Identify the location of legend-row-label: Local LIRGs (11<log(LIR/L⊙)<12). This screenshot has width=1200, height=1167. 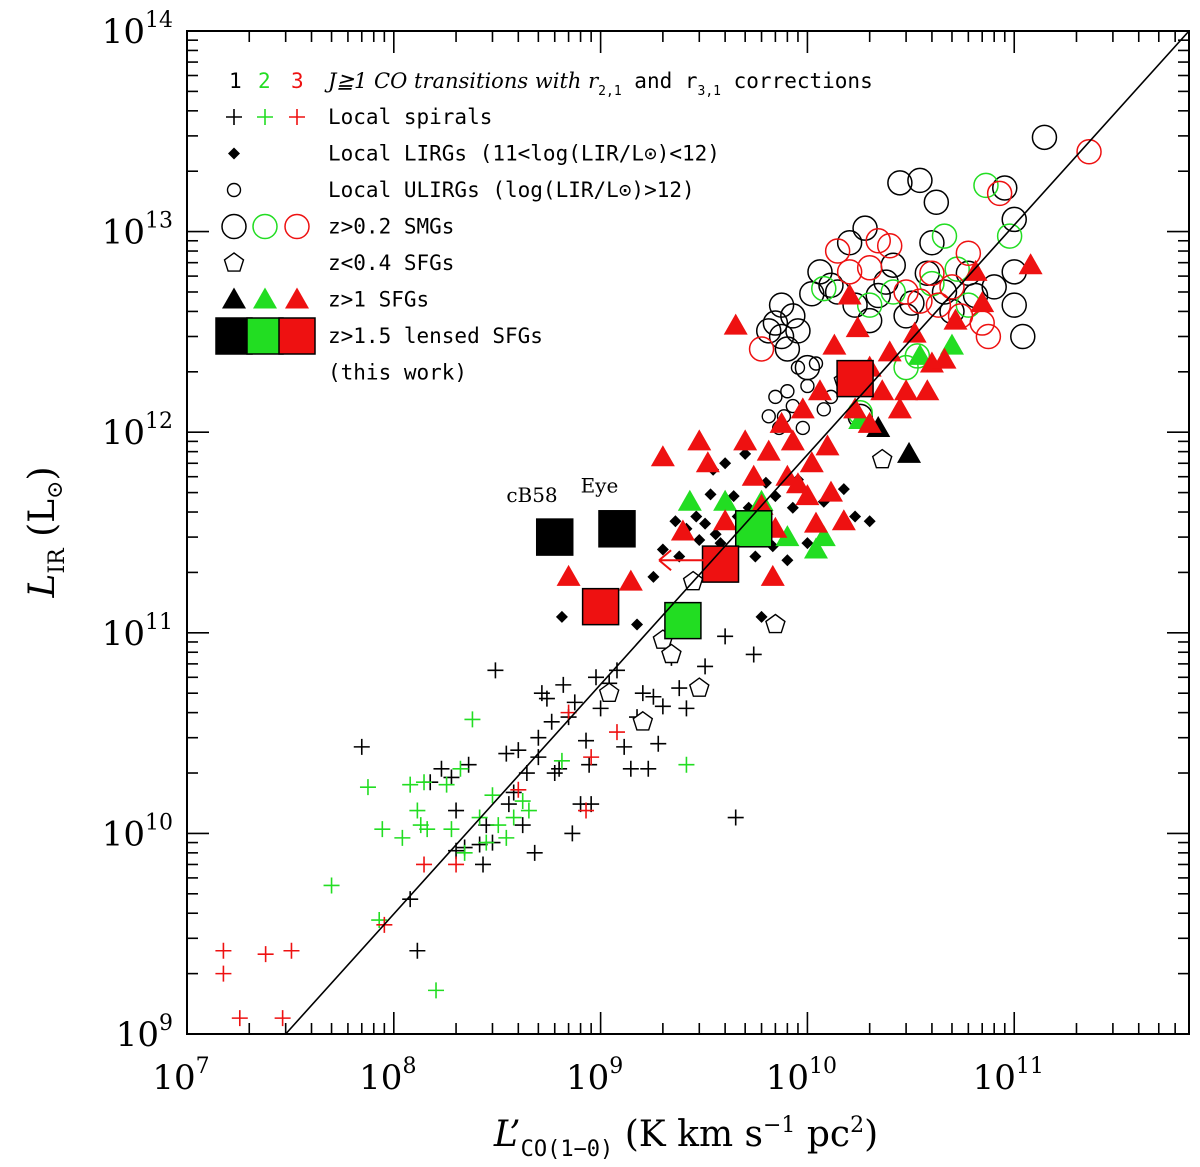
(524, 154).